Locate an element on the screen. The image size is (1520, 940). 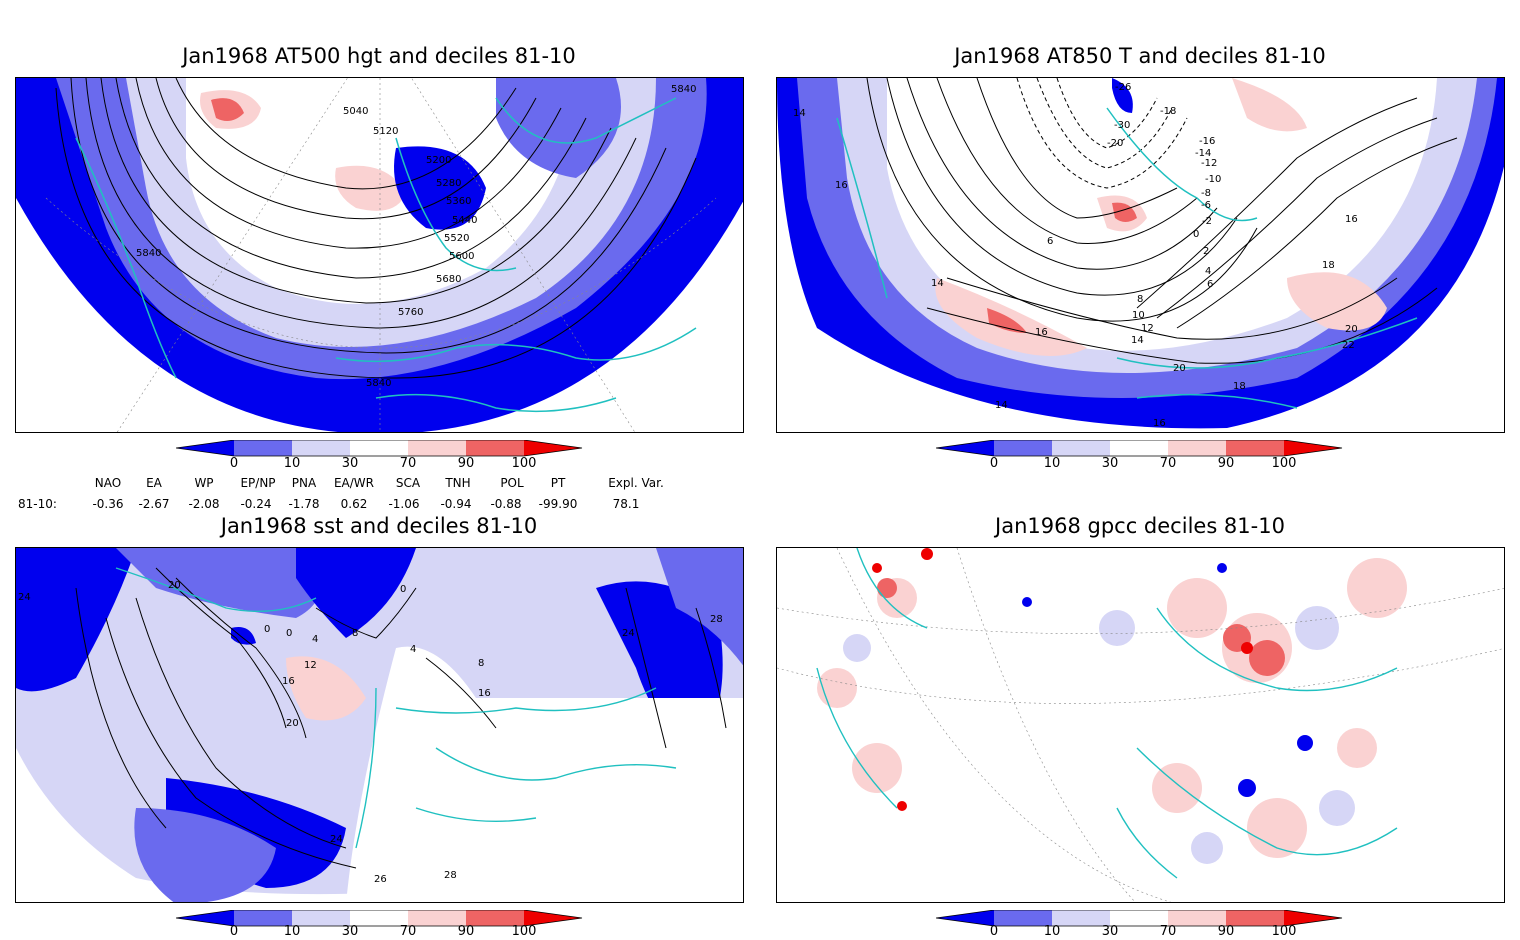
contour-label: 5760 is located at coordinates (411, 312).